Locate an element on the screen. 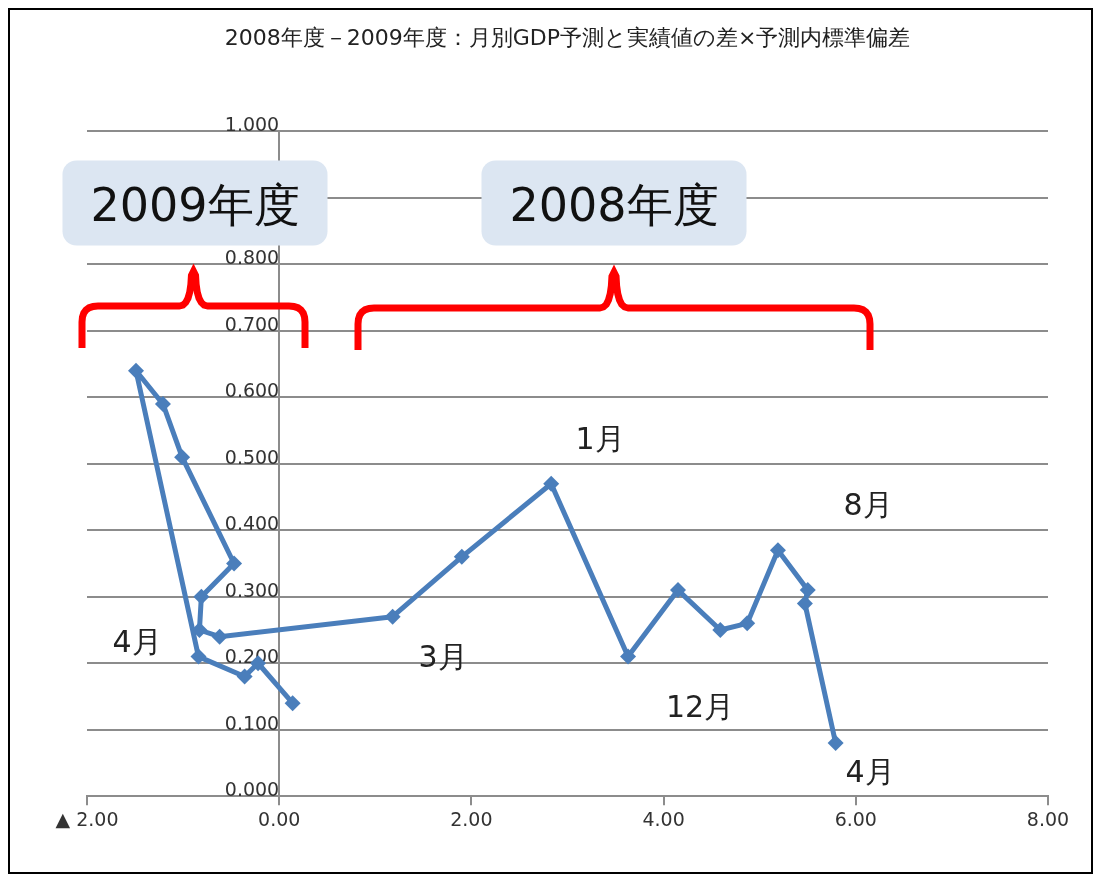 Image resolution: width=1102 pixels, height=882 pixels. y-tick-label: 0.400 is located at coordinates (252, 523).